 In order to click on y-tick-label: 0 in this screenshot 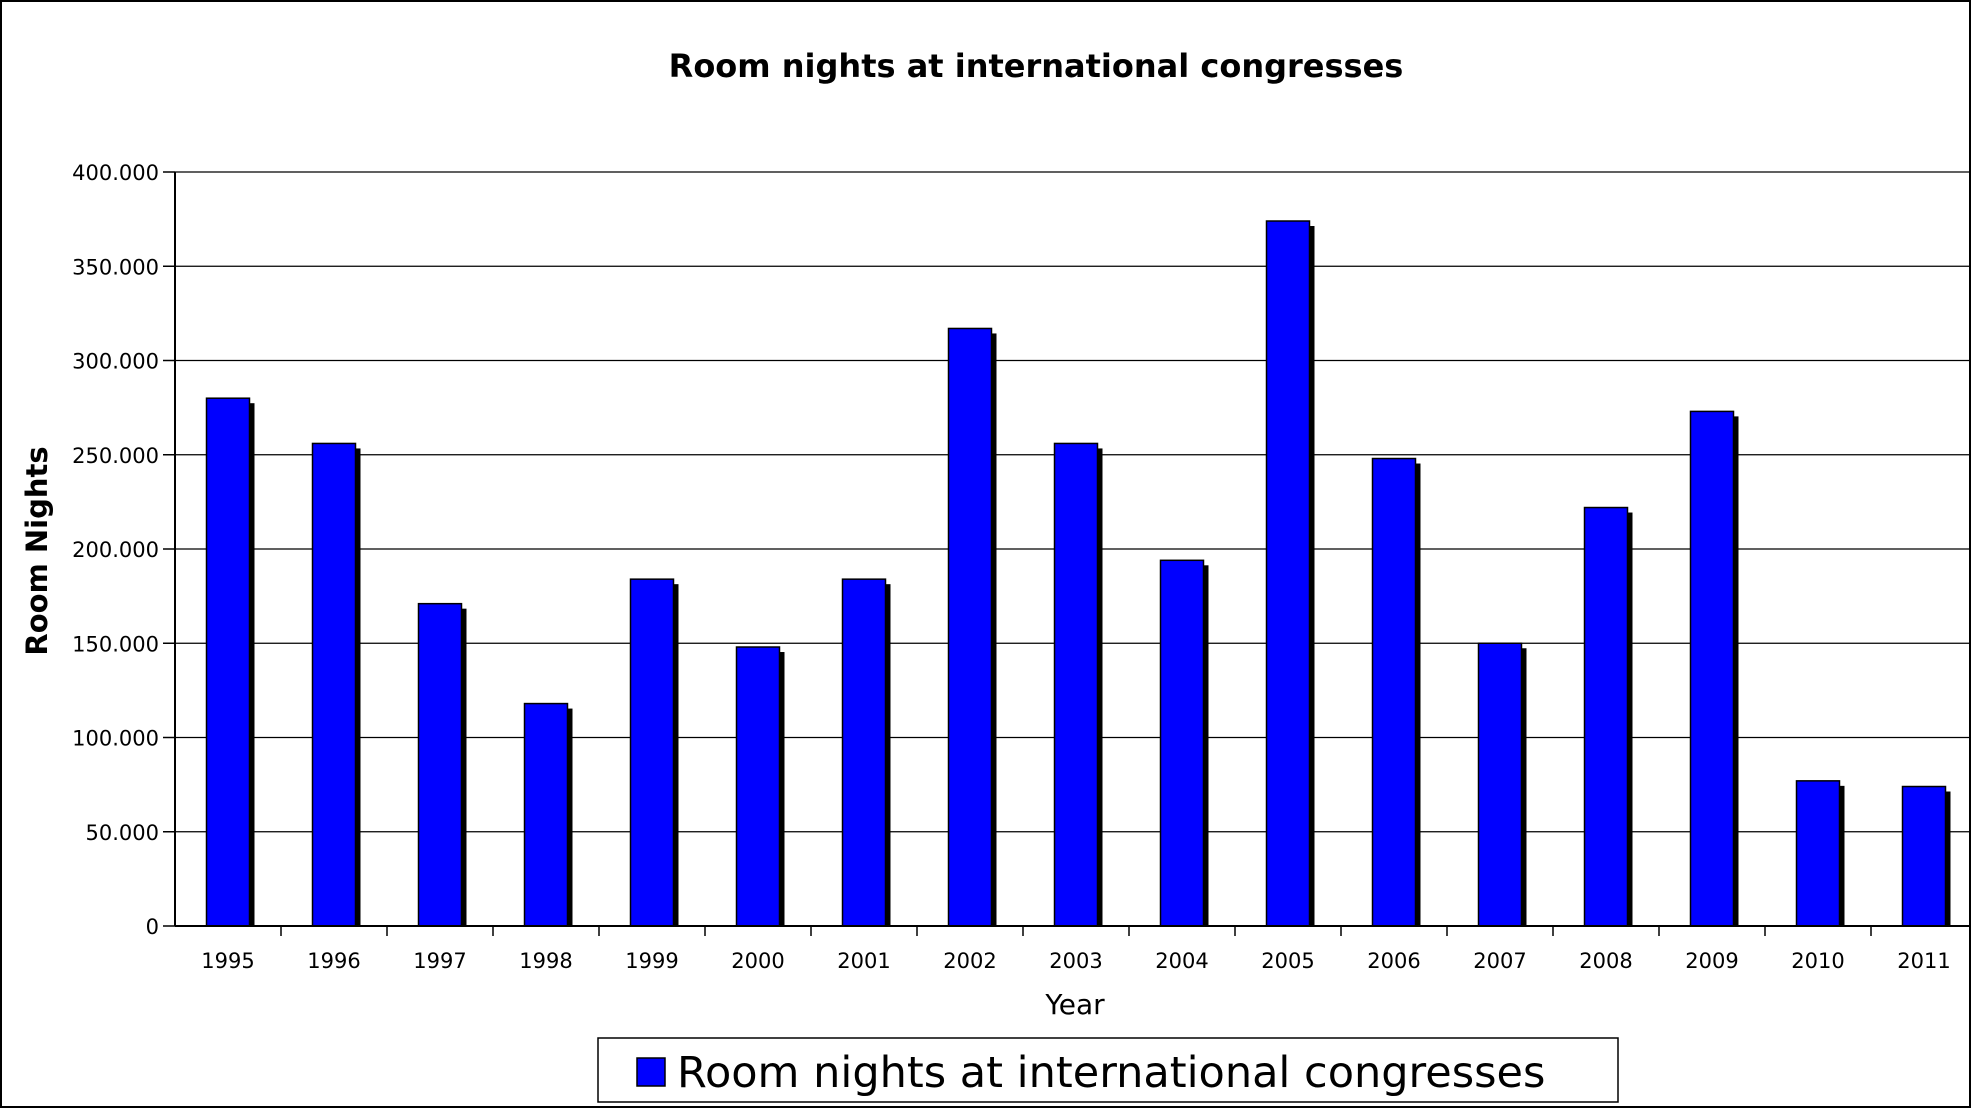, I will do `click(152, 927)`.